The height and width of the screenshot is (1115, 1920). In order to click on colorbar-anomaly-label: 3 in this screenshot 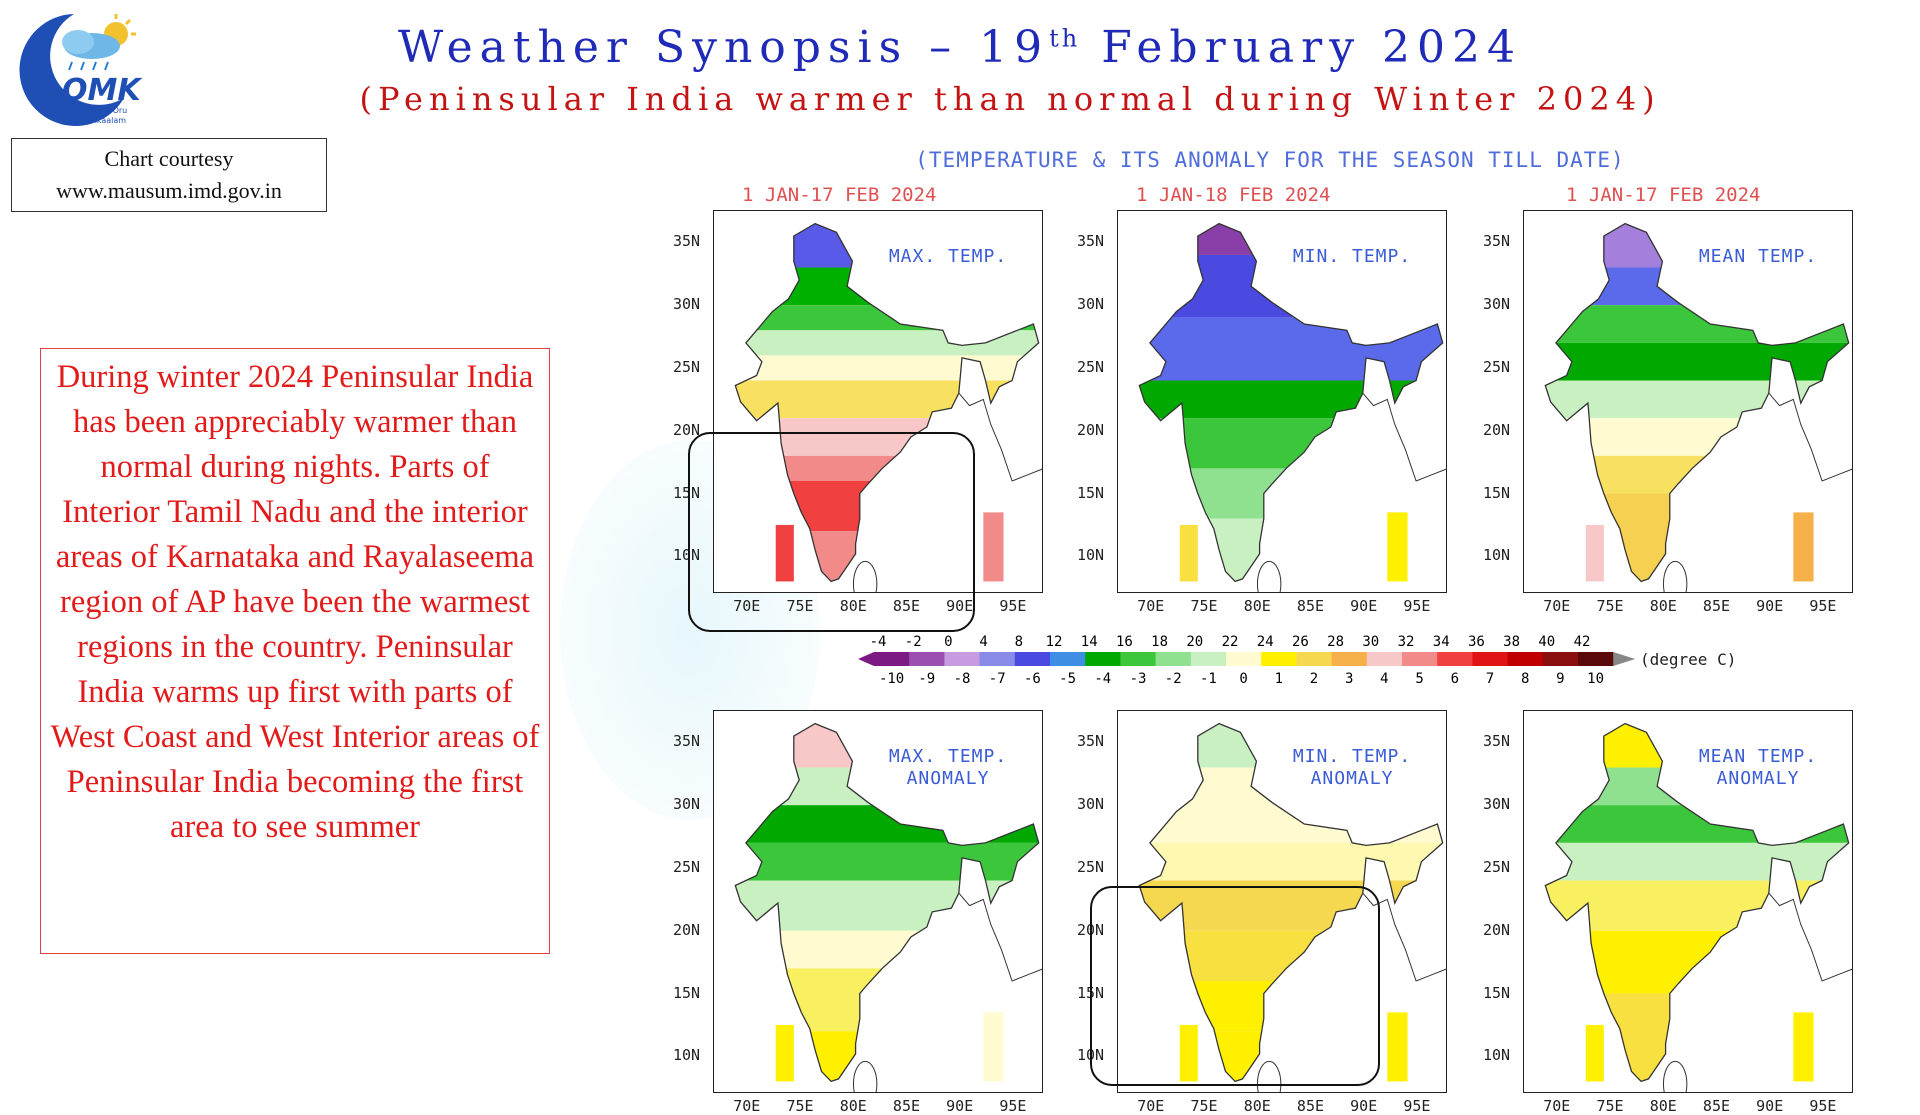, I will do `click(1349, 679)`.